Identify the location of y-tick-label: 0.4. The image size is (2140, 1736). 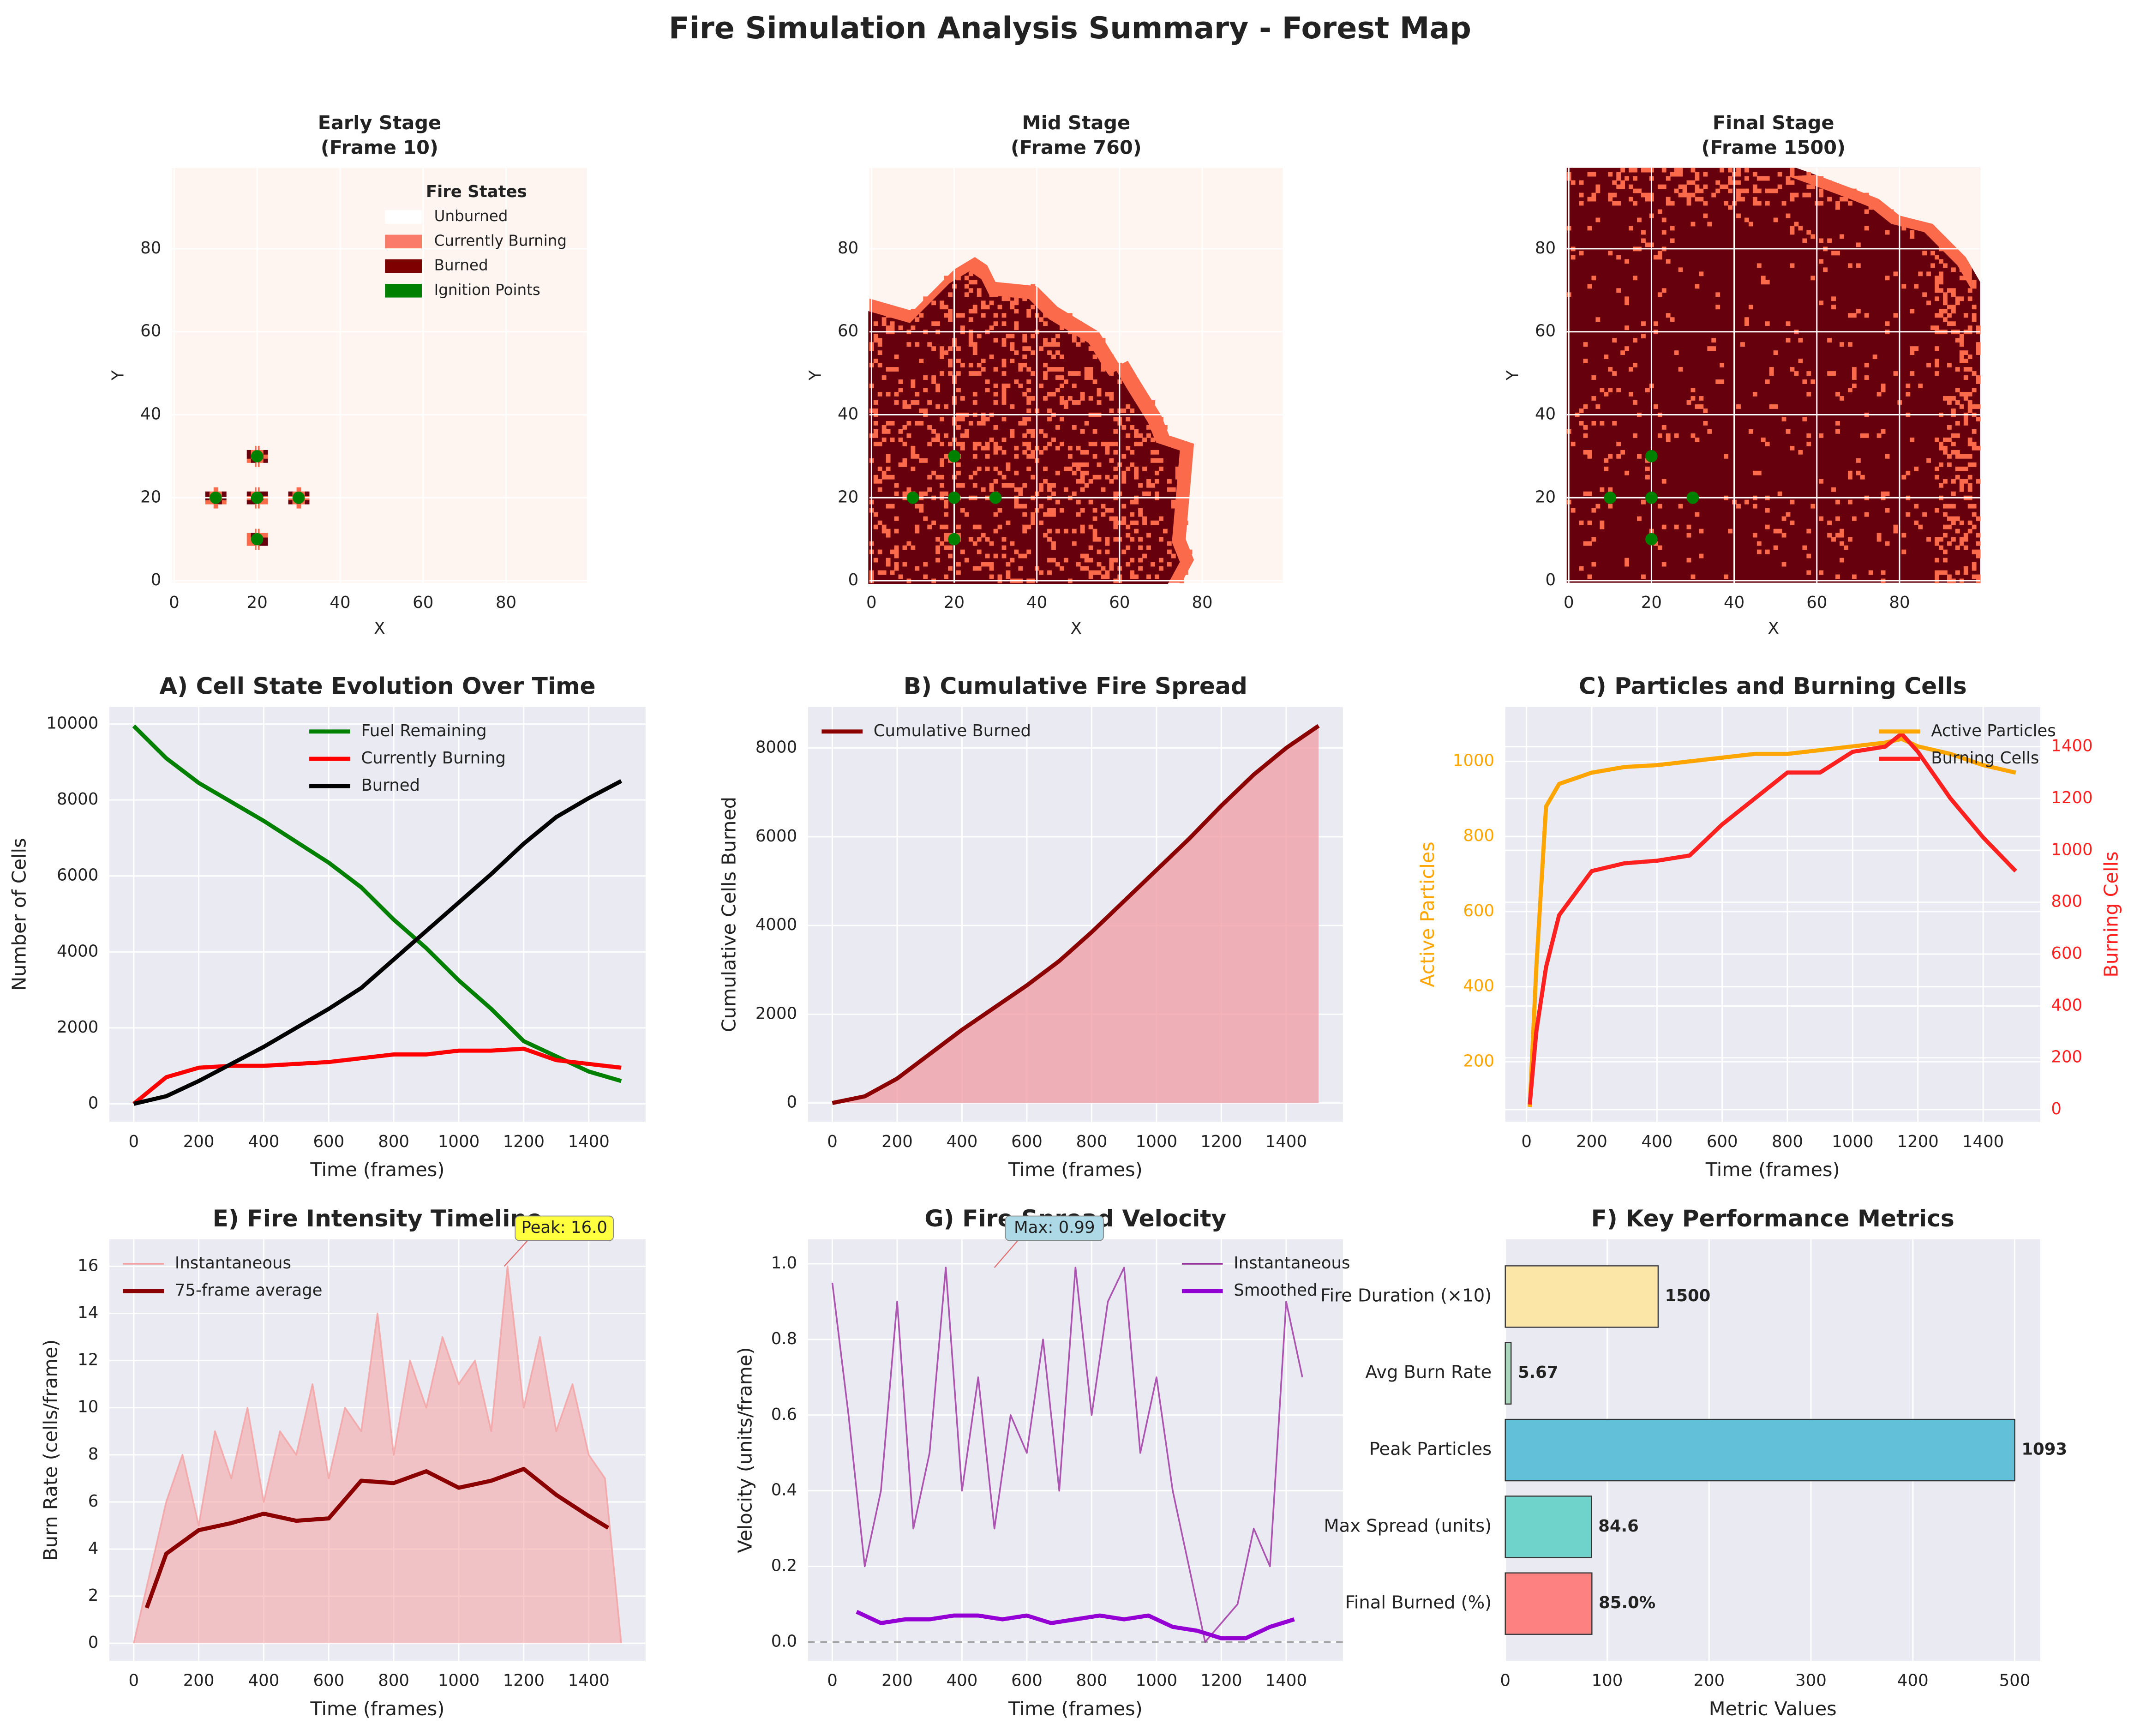
(784, 1491).